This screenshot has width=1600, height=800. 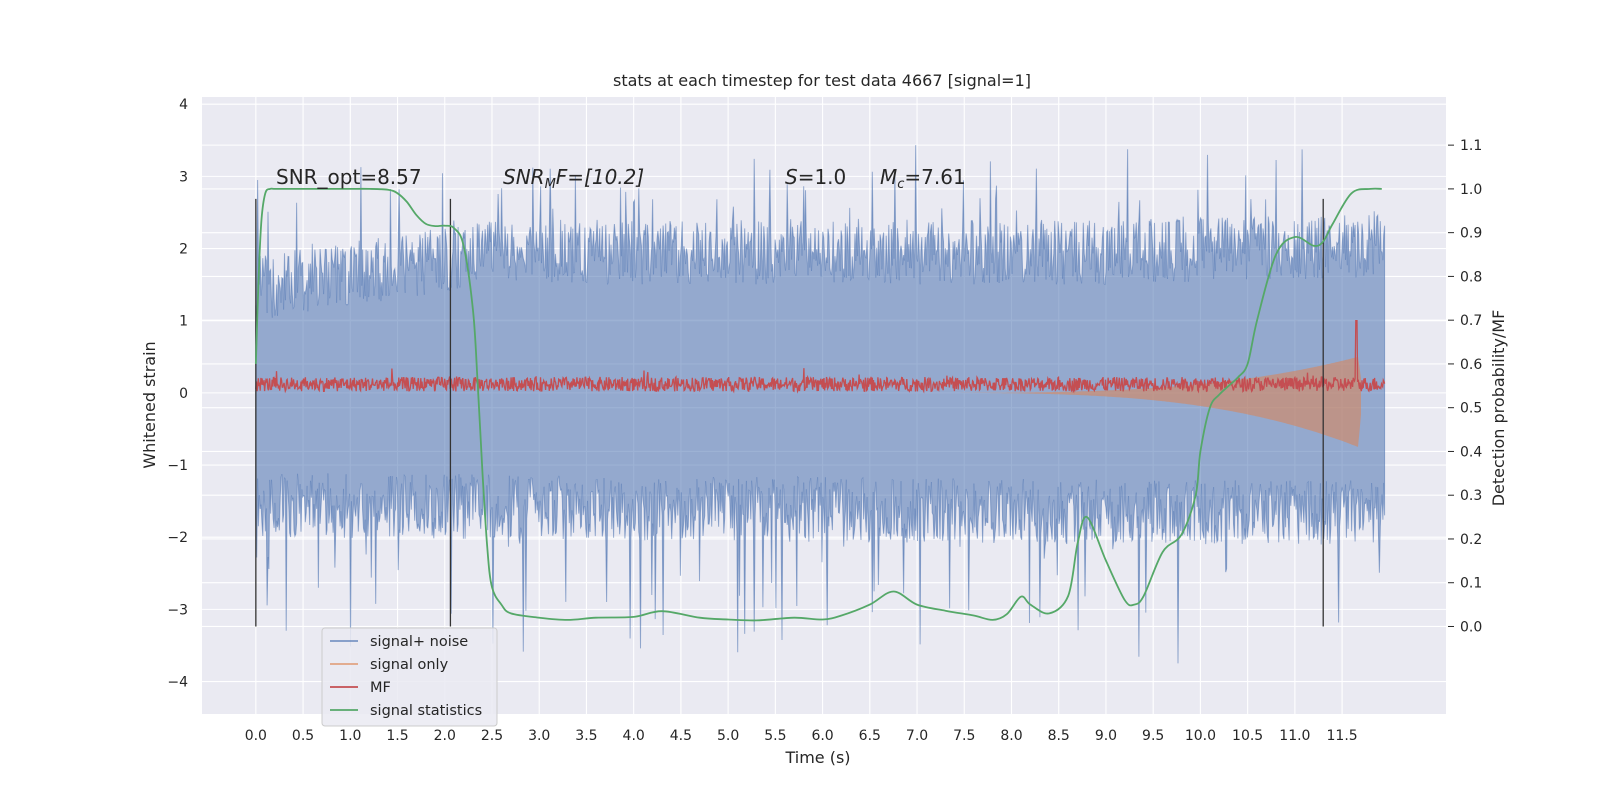 What do you see at coordinates (426, 711) in the screenshot?
I see `legend-label: signal statistics` at bounding box center [426, 711].